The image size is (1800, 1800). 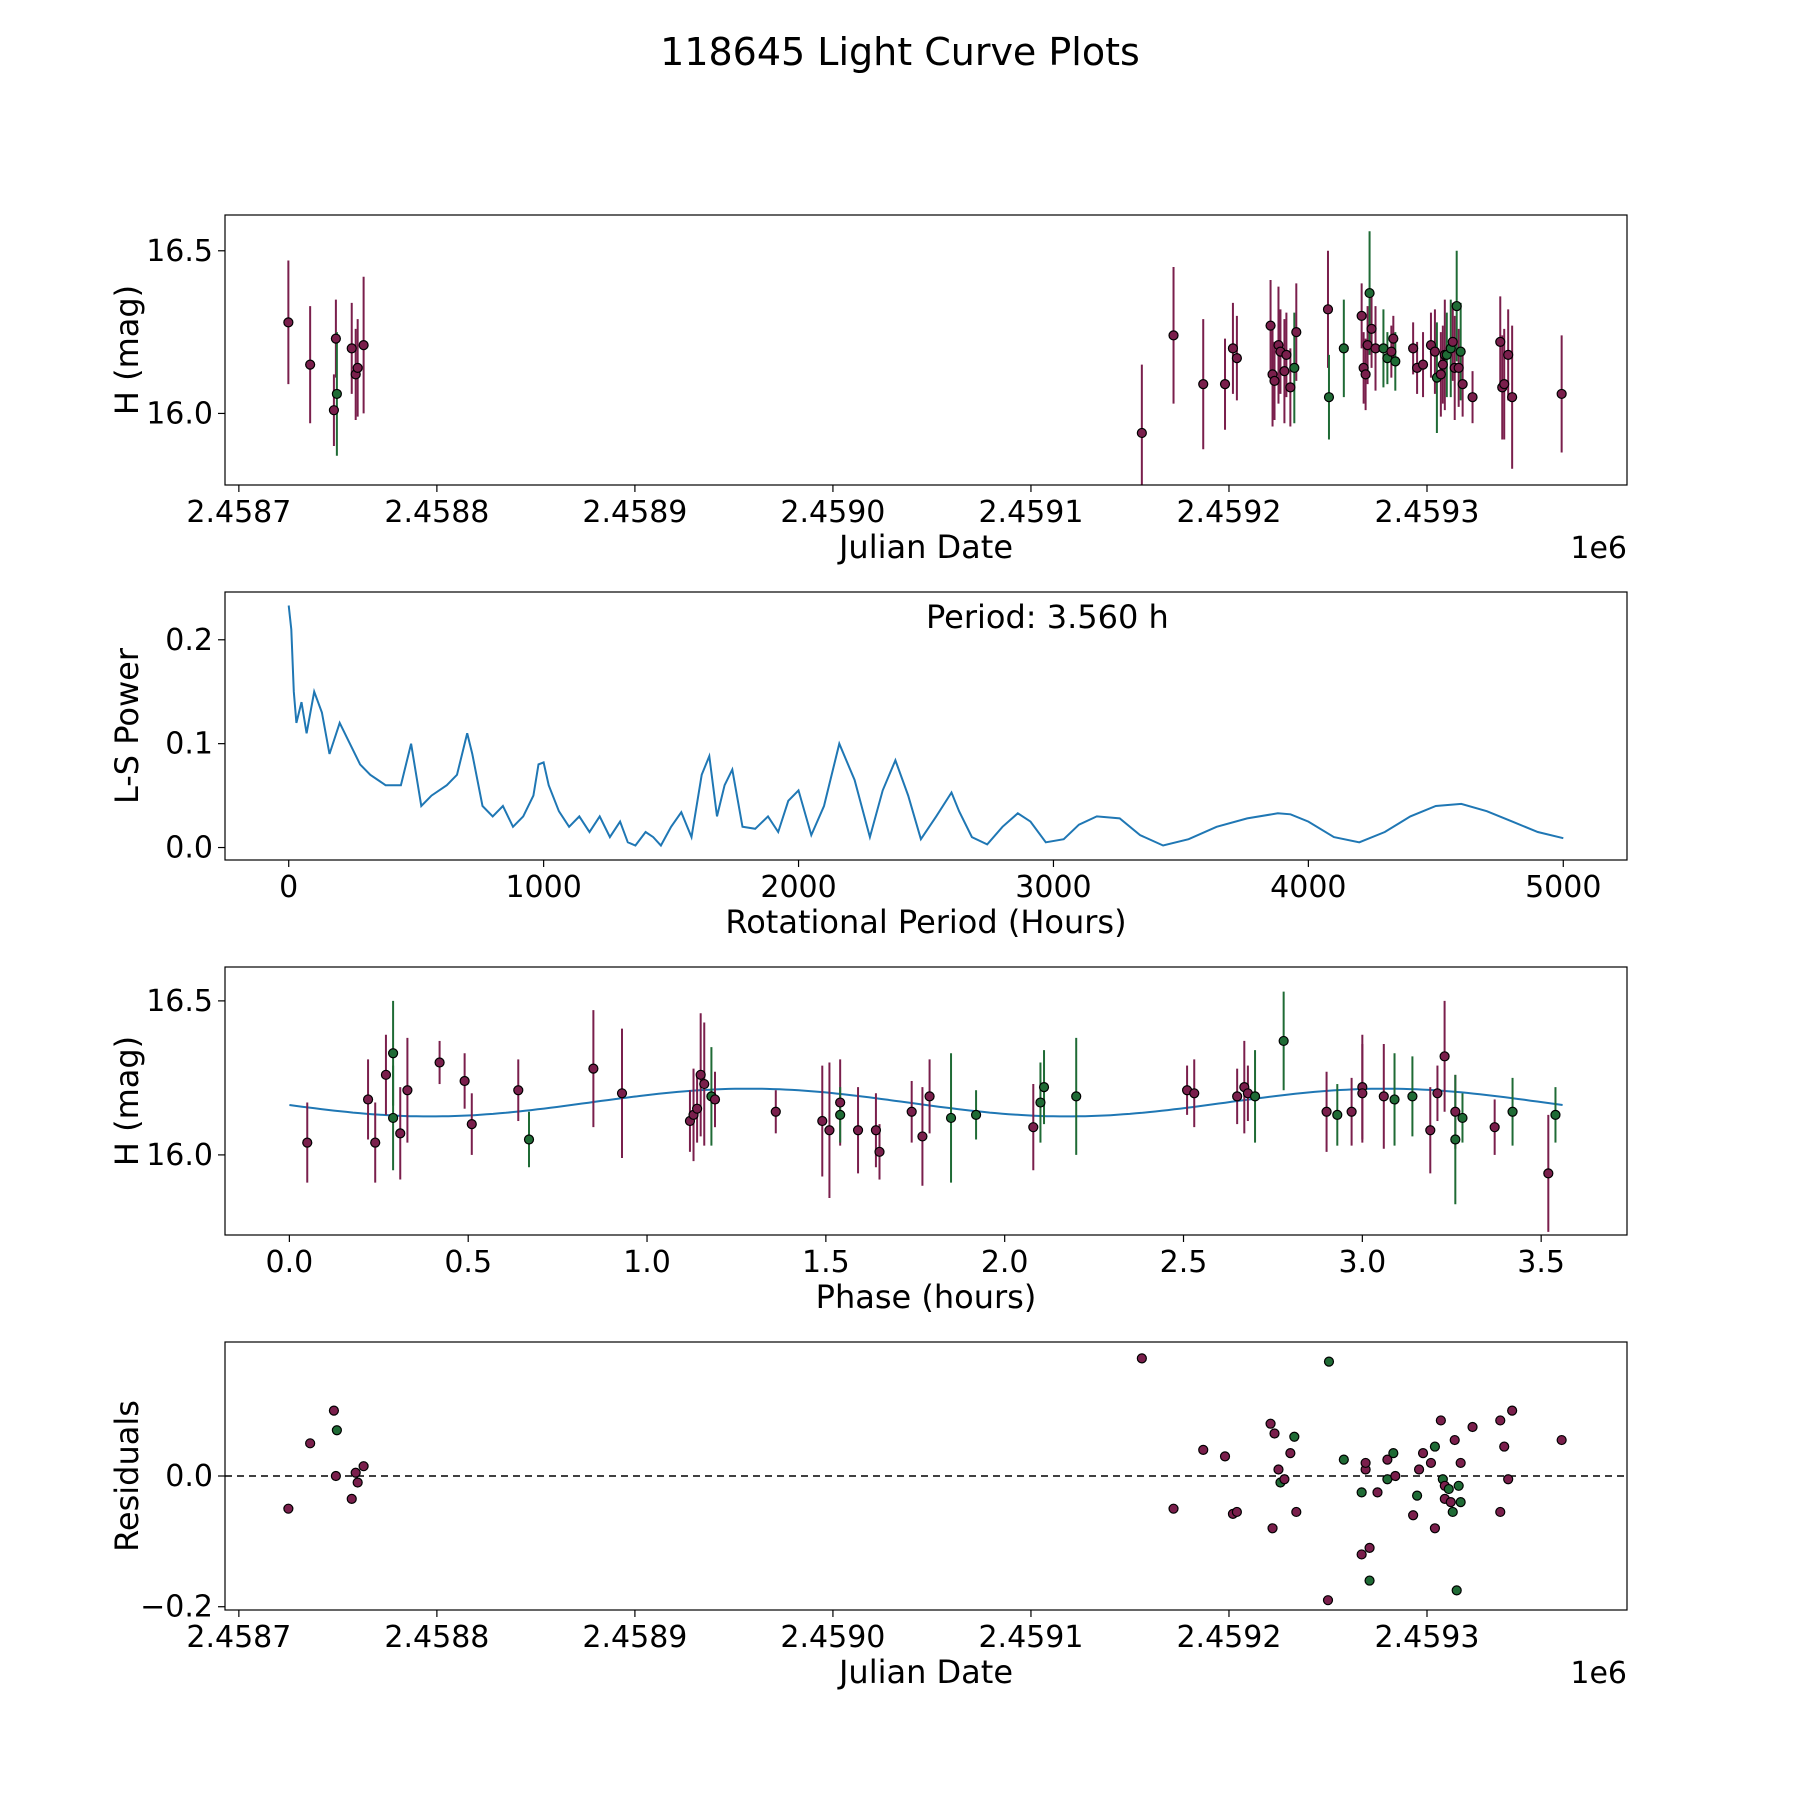 What do you see at coordinates (1598, 548) in the screenshot?
I see `x-offset-label: 1e6` at bounding box center [1598, 548].